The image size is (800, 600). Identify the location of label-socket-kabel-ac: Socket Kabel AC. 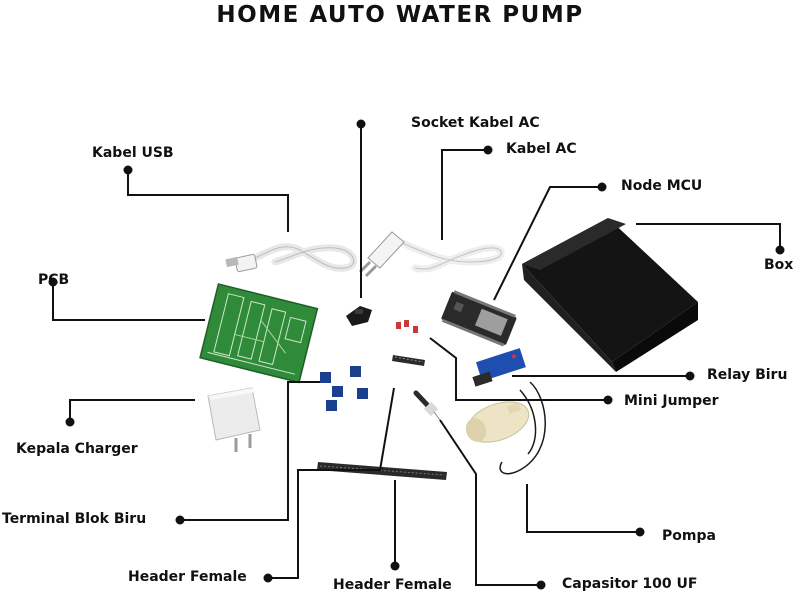
(475, 123).